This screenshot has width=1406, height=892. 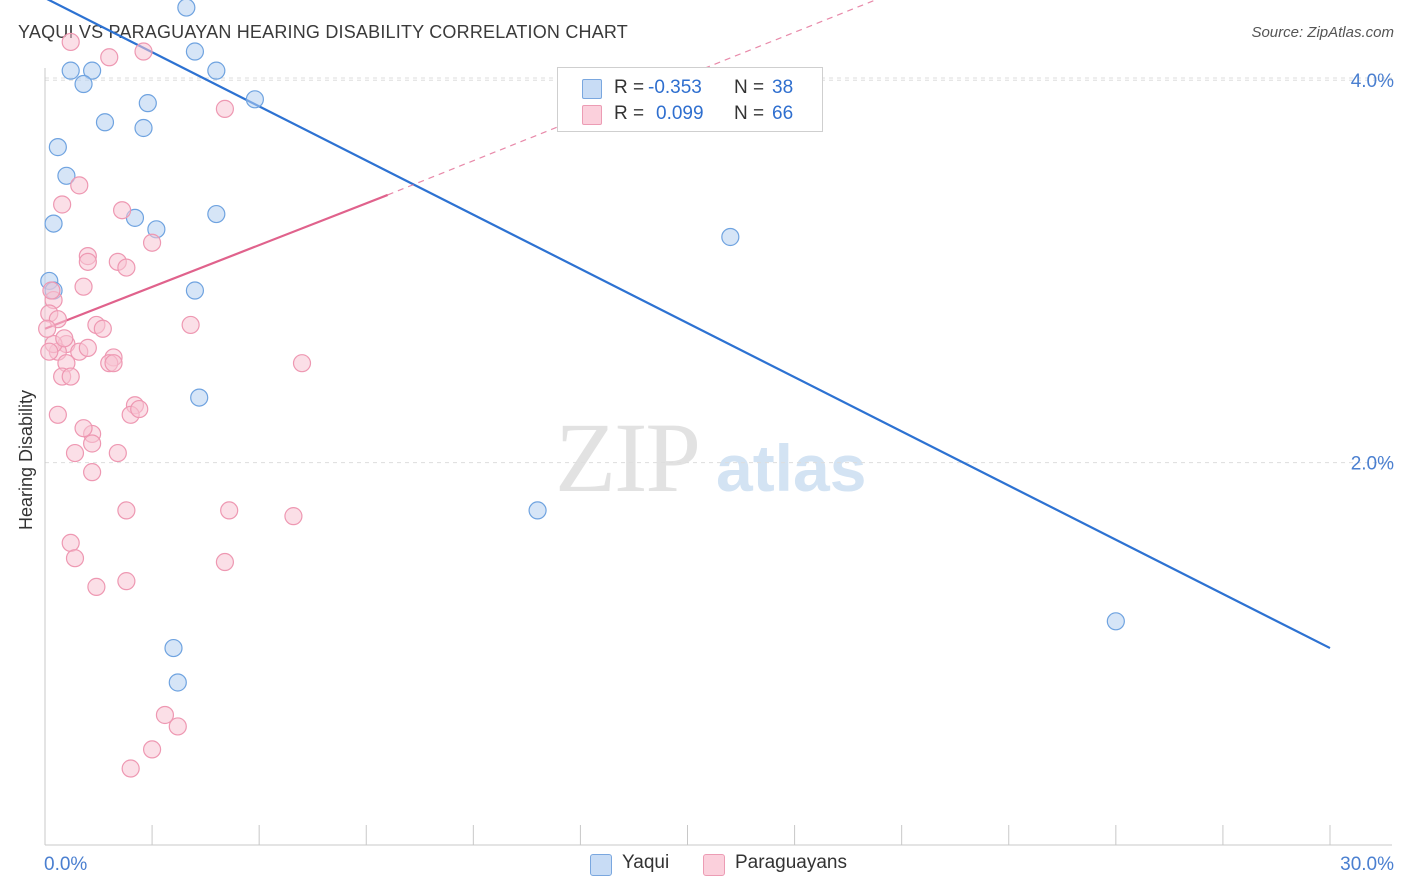 I want to click on paraguayan-trend-extension, so click(x=632, y=98).